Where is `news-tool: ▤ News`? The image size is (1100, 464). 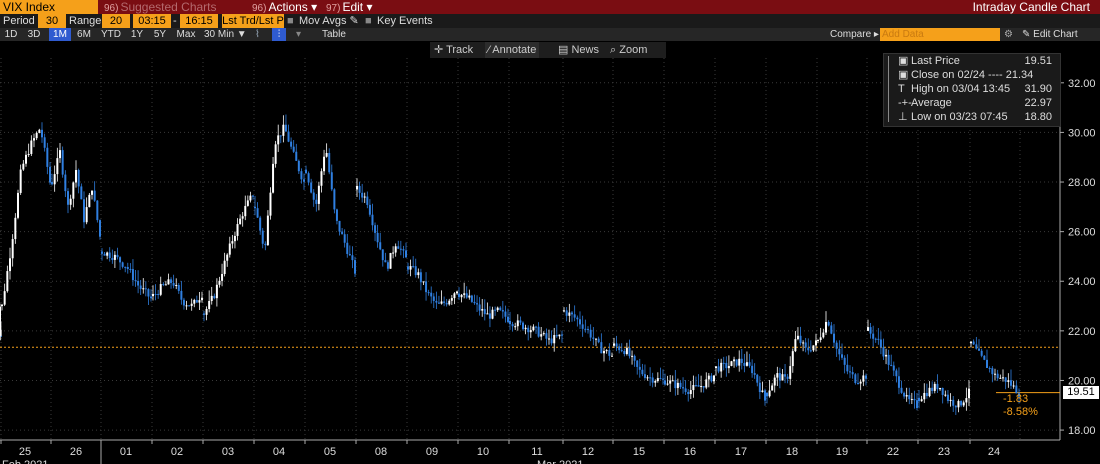
news-tool: ▤ News is located at coordinates (578, 50).